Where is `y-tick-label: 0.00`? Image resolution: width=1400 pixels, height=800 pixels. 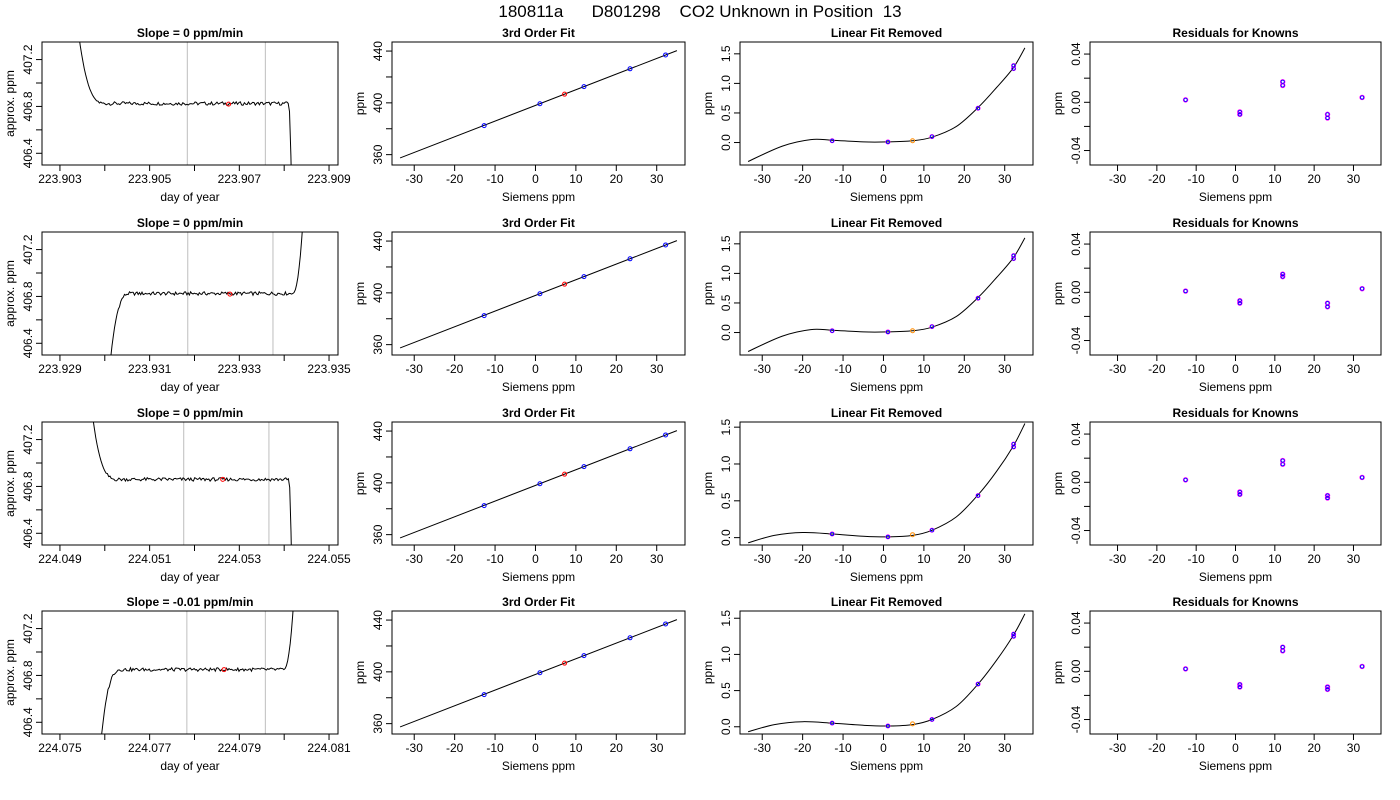 y-tick-label: 0.00 is located at coordinates (1076, 482).